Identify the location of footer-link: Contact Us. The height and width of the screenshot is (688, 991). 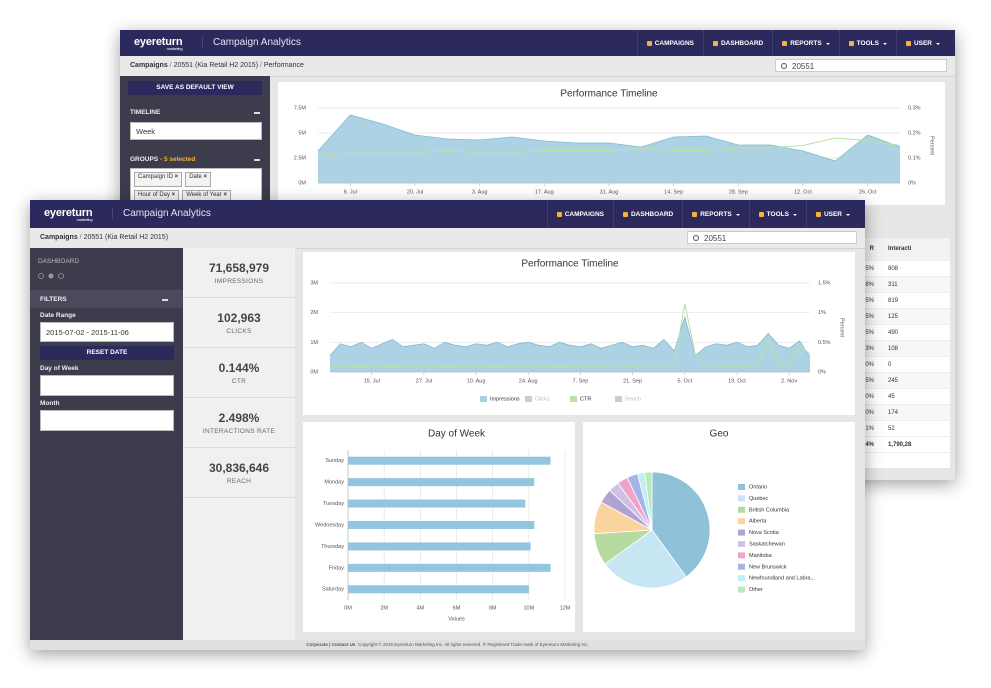
(342, 644).